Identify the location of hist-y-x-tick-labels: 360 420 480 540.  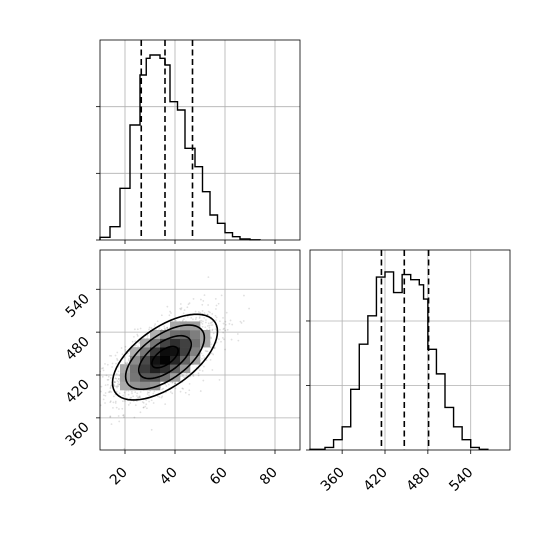
(397, 480).